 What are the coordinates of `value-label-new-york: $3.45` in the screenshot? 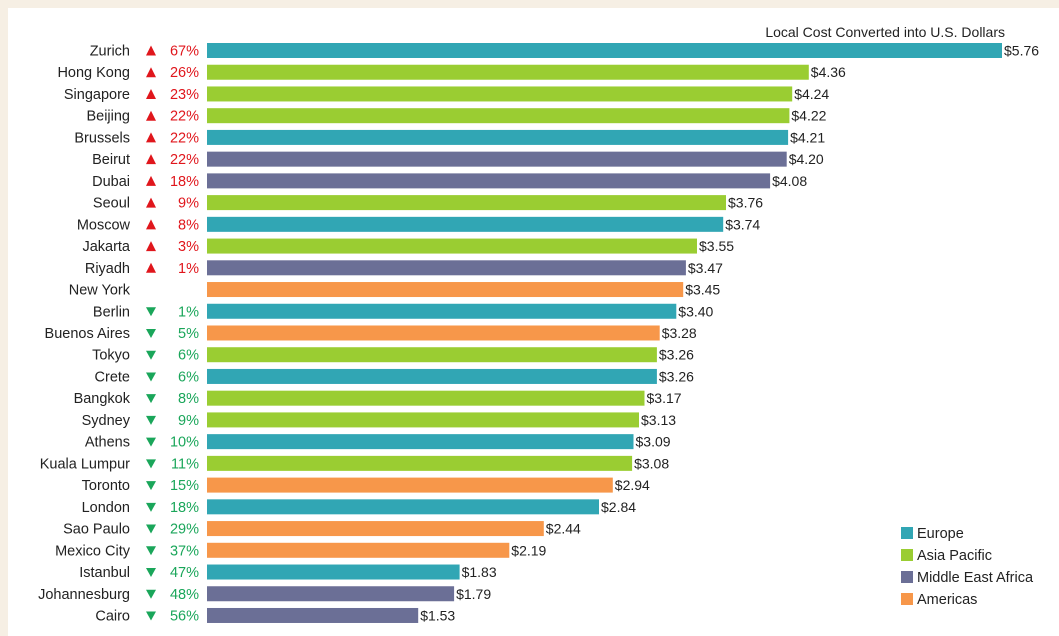 It's located at (702, 290).